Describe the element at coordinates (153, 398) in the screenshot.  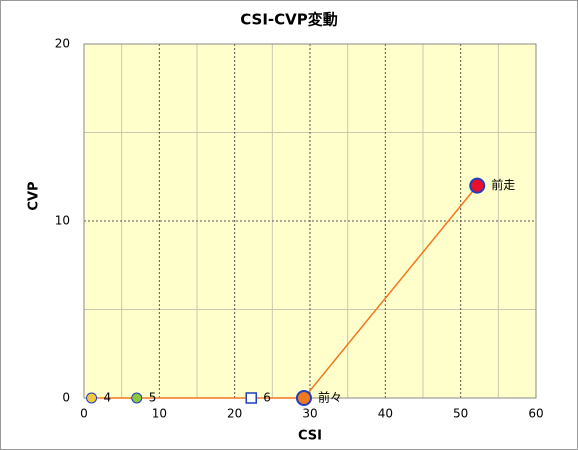
I see `point-label: 5` at that location.